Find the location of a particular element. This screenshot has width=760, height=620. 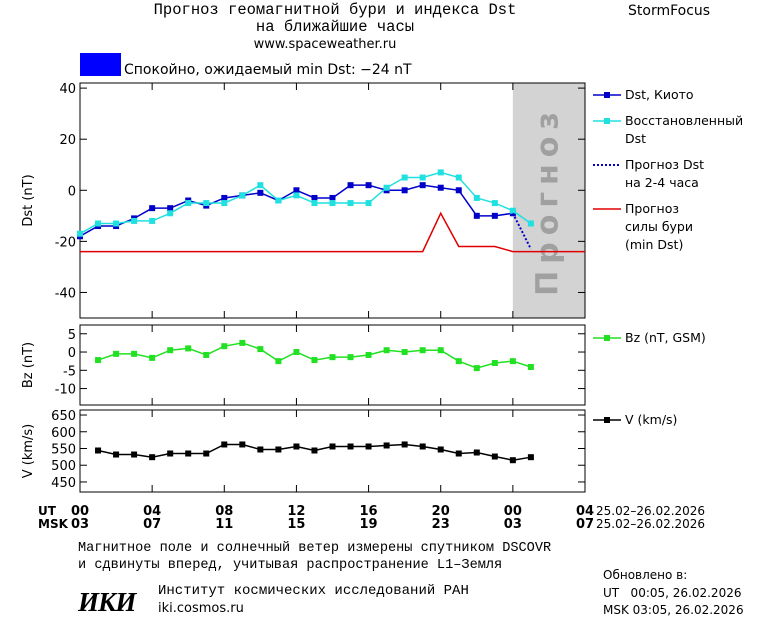

updated-label: Обновлено в: is located at coordinates (645, 575).